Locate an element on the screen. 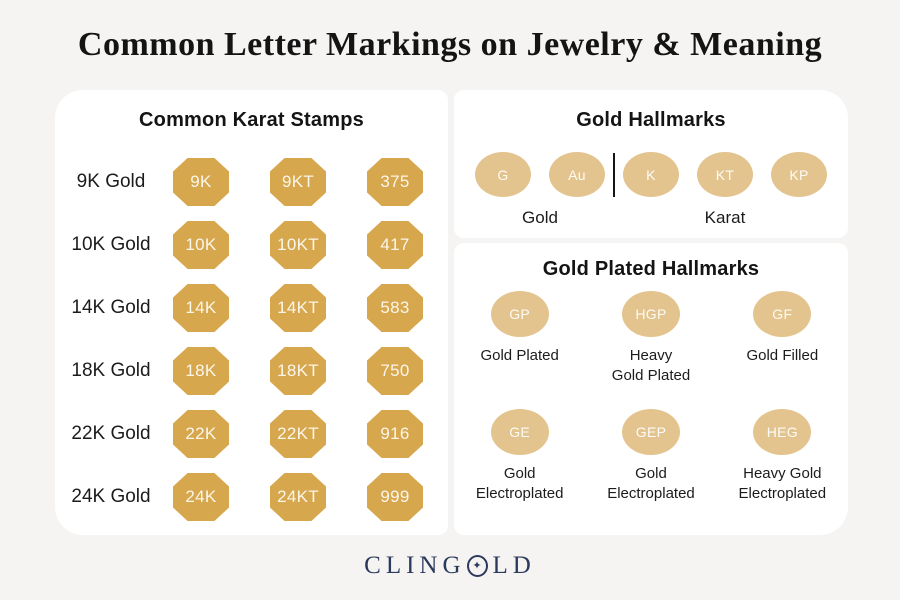  logo-text-left: CLING is located at coordinates (415, 565).